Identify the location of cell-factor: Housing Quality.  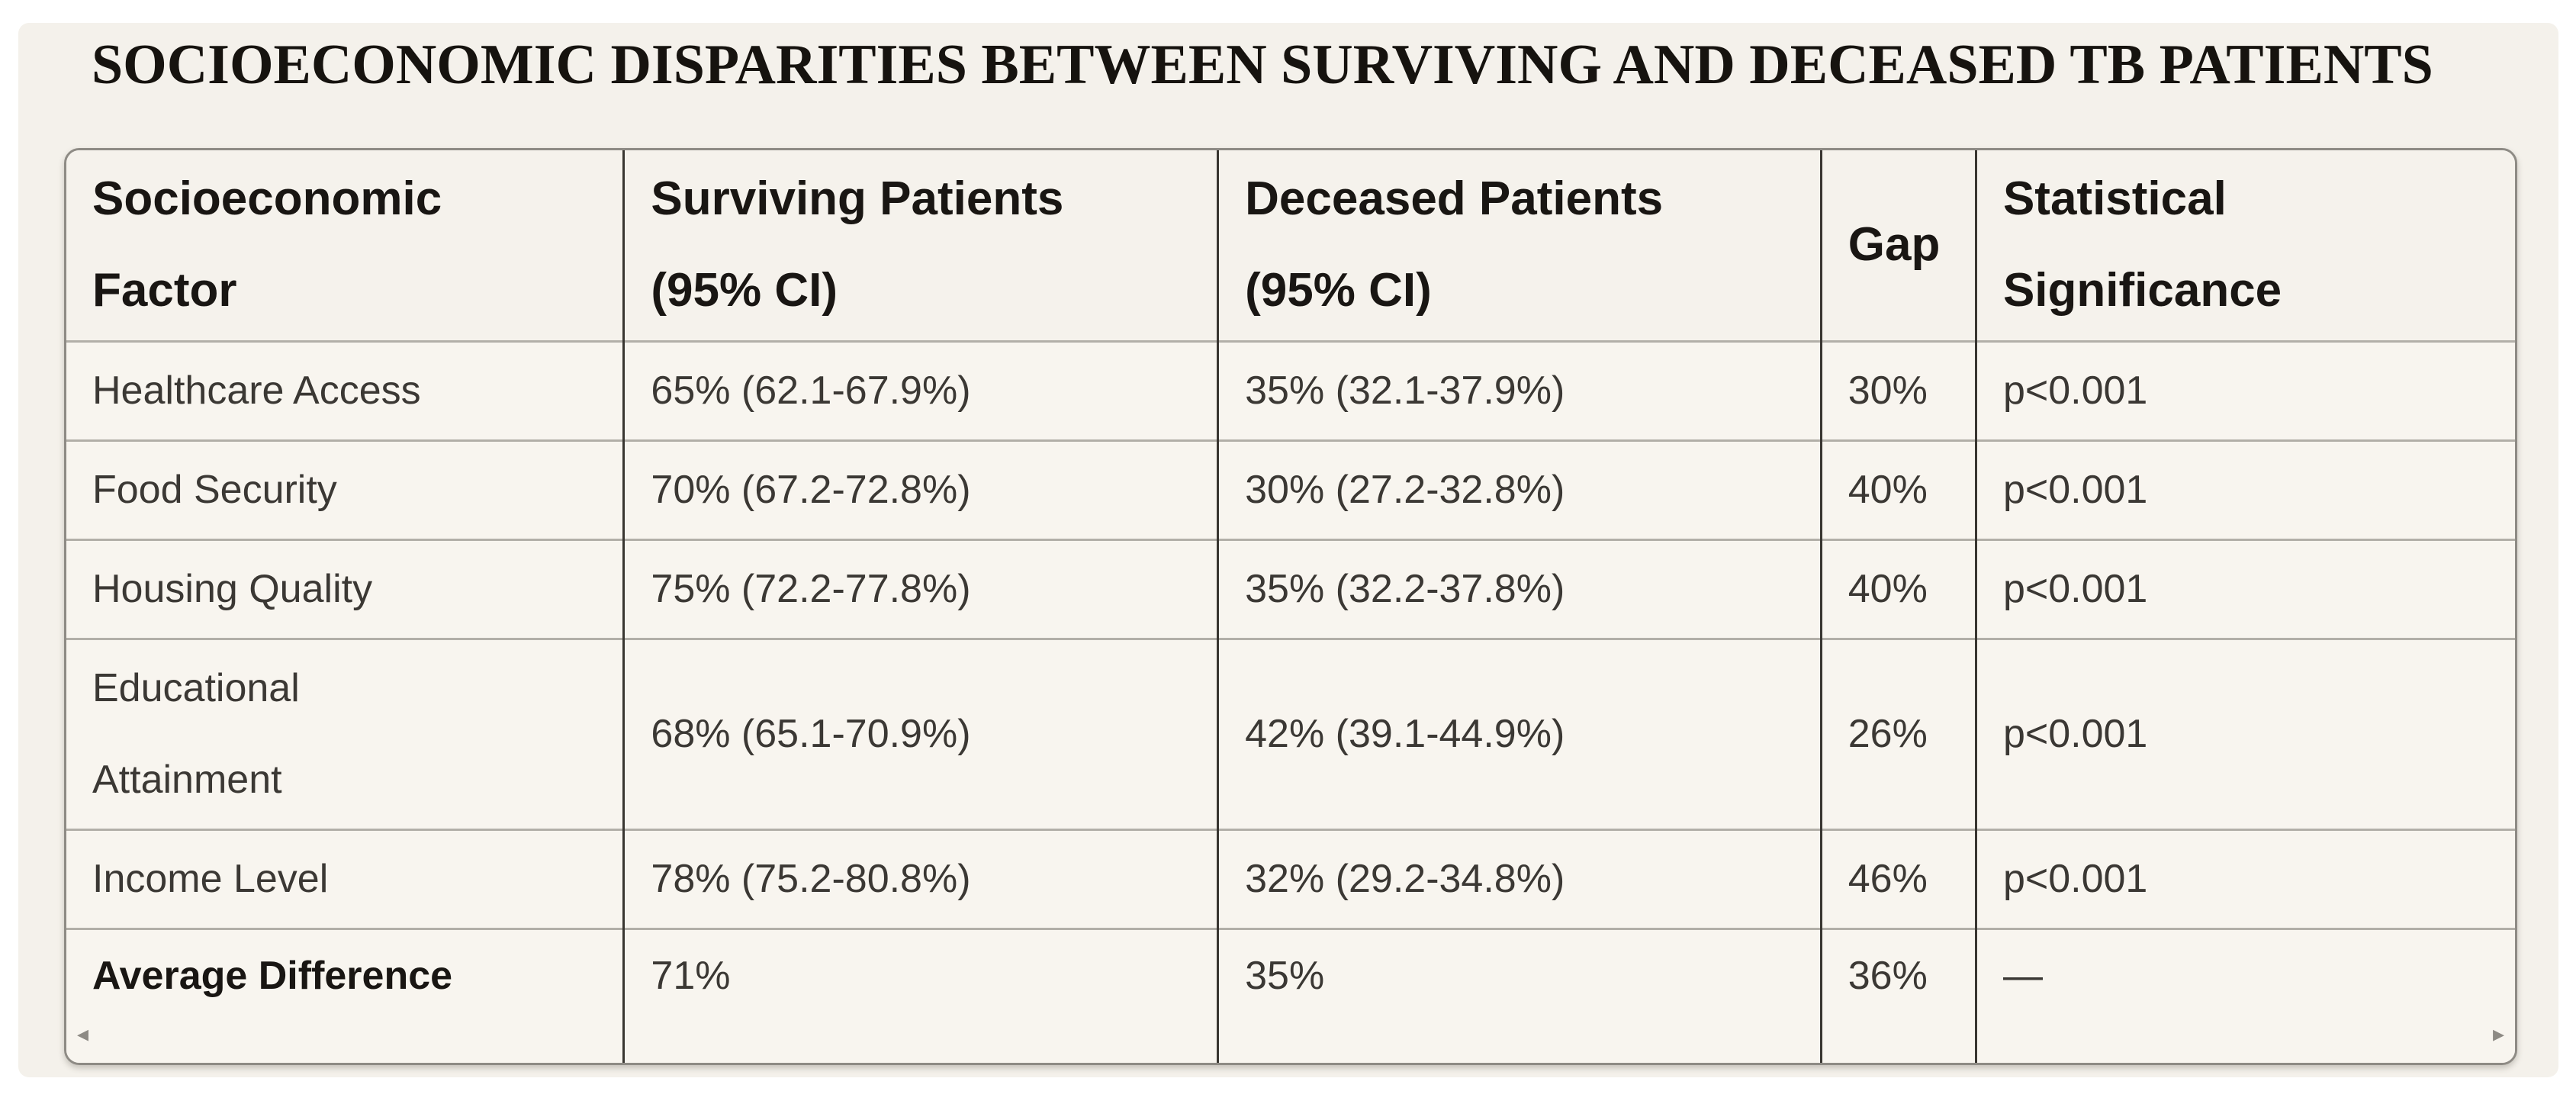
(345, 589).